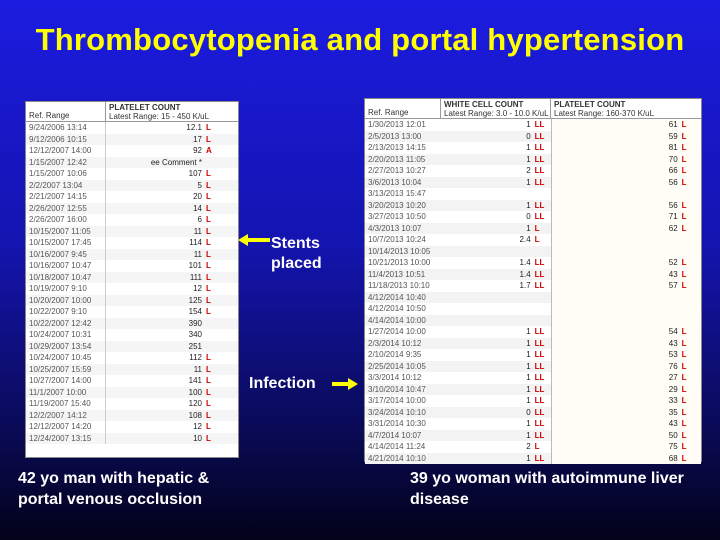  Describe the element at coordinates (132, 162) in the screenshot. I see `table-row: 1/15/2007 12:42 ee Comment *` at that location.